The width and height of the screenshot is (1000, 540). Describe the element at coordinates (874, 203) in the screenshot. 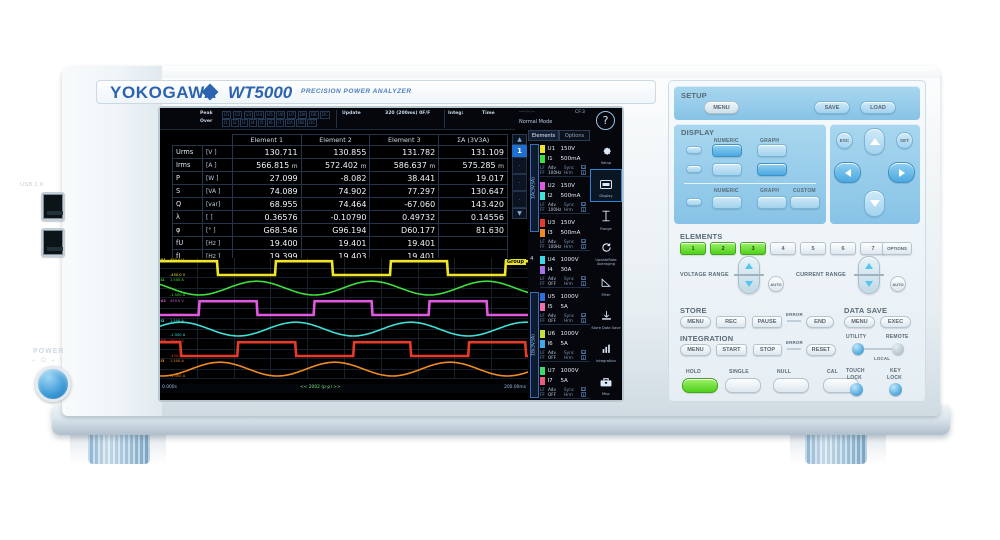

I see `nav-down-button` at that location.